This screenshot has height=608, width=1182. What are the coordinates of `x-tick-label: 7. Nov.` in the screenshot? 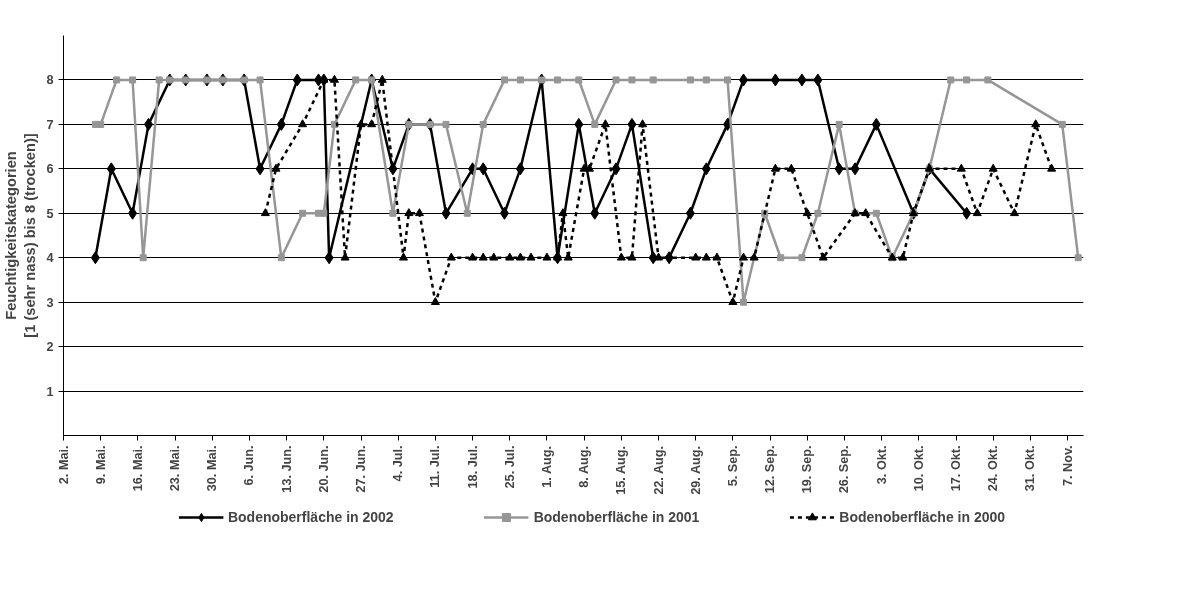 It's located at (1067, 466).